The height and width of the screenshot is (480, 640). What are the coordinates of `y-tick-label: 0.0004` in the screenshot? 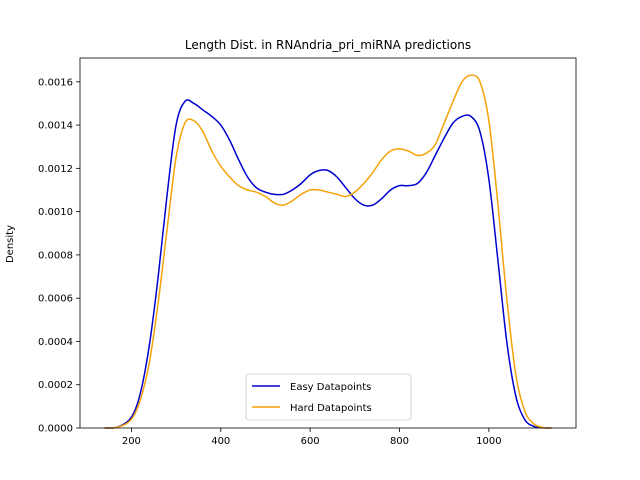 It's located at (55, 342).